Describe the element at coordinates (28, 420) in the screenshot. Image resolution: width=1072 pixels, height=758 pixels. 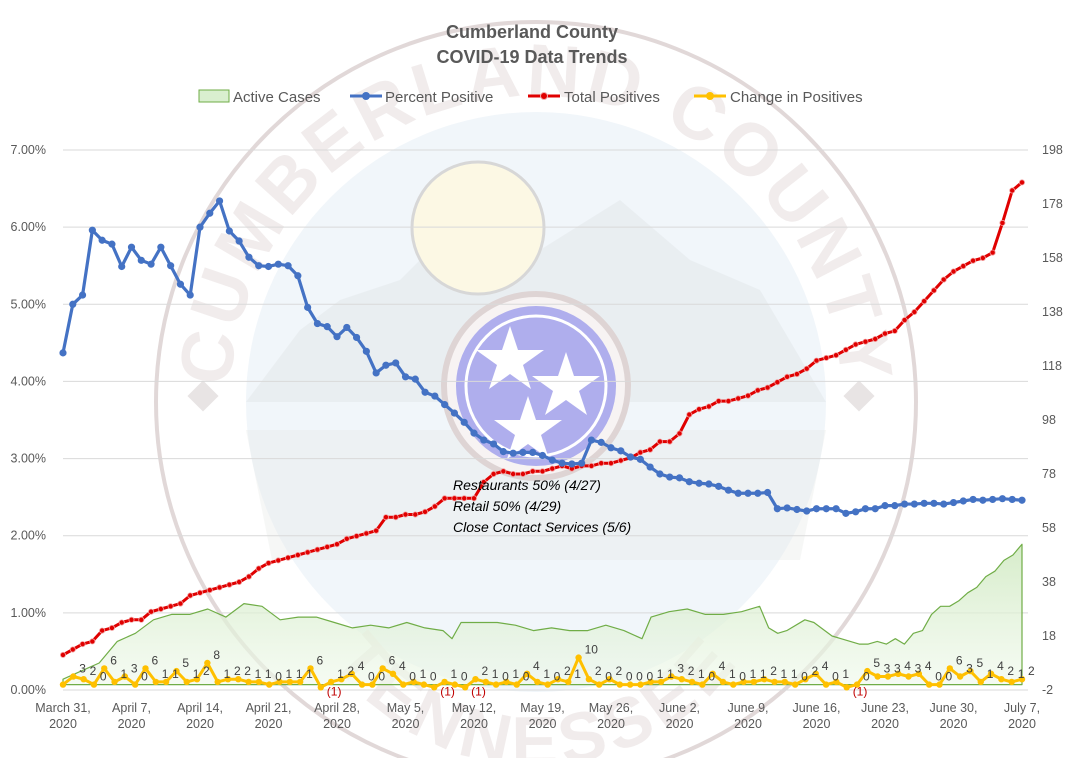
I see `y-axis-left: 0.00% 1.00% 2.00% 3.00% 4.00% 5.00% 6.00% 7.00%` at that location.